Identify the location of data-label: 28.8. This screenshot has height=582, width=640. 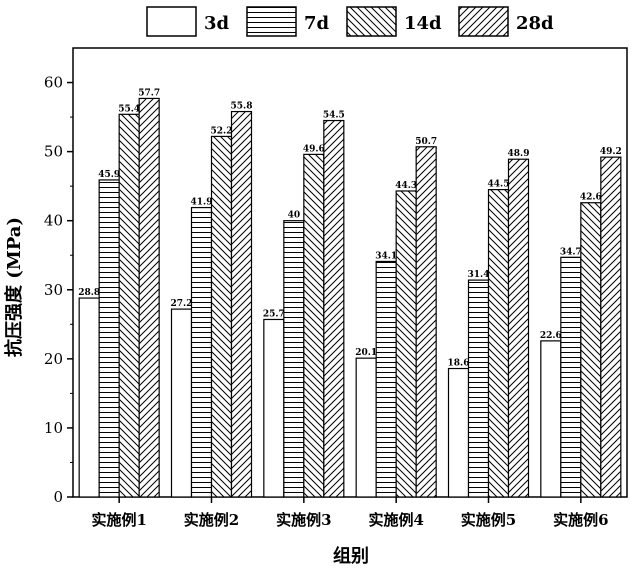
(89, 293).